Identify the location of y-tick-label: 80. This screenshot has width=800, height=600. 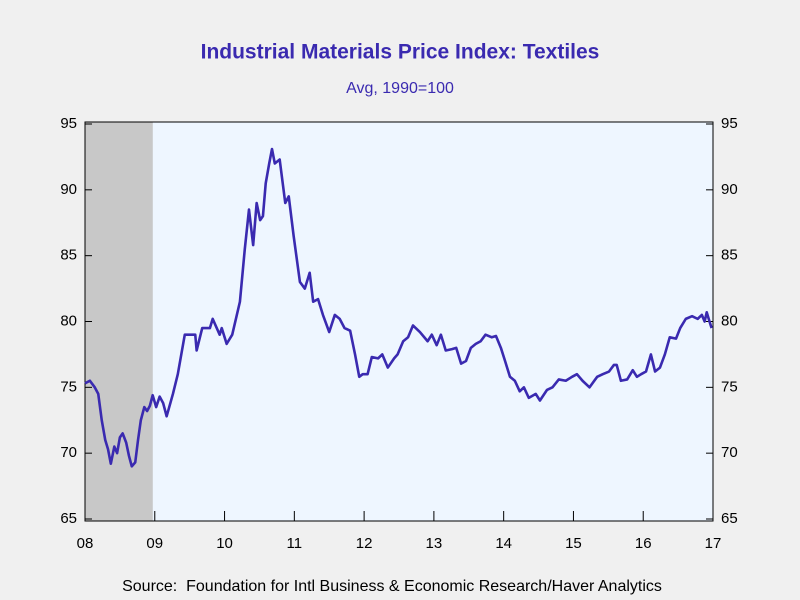
(68, 320).